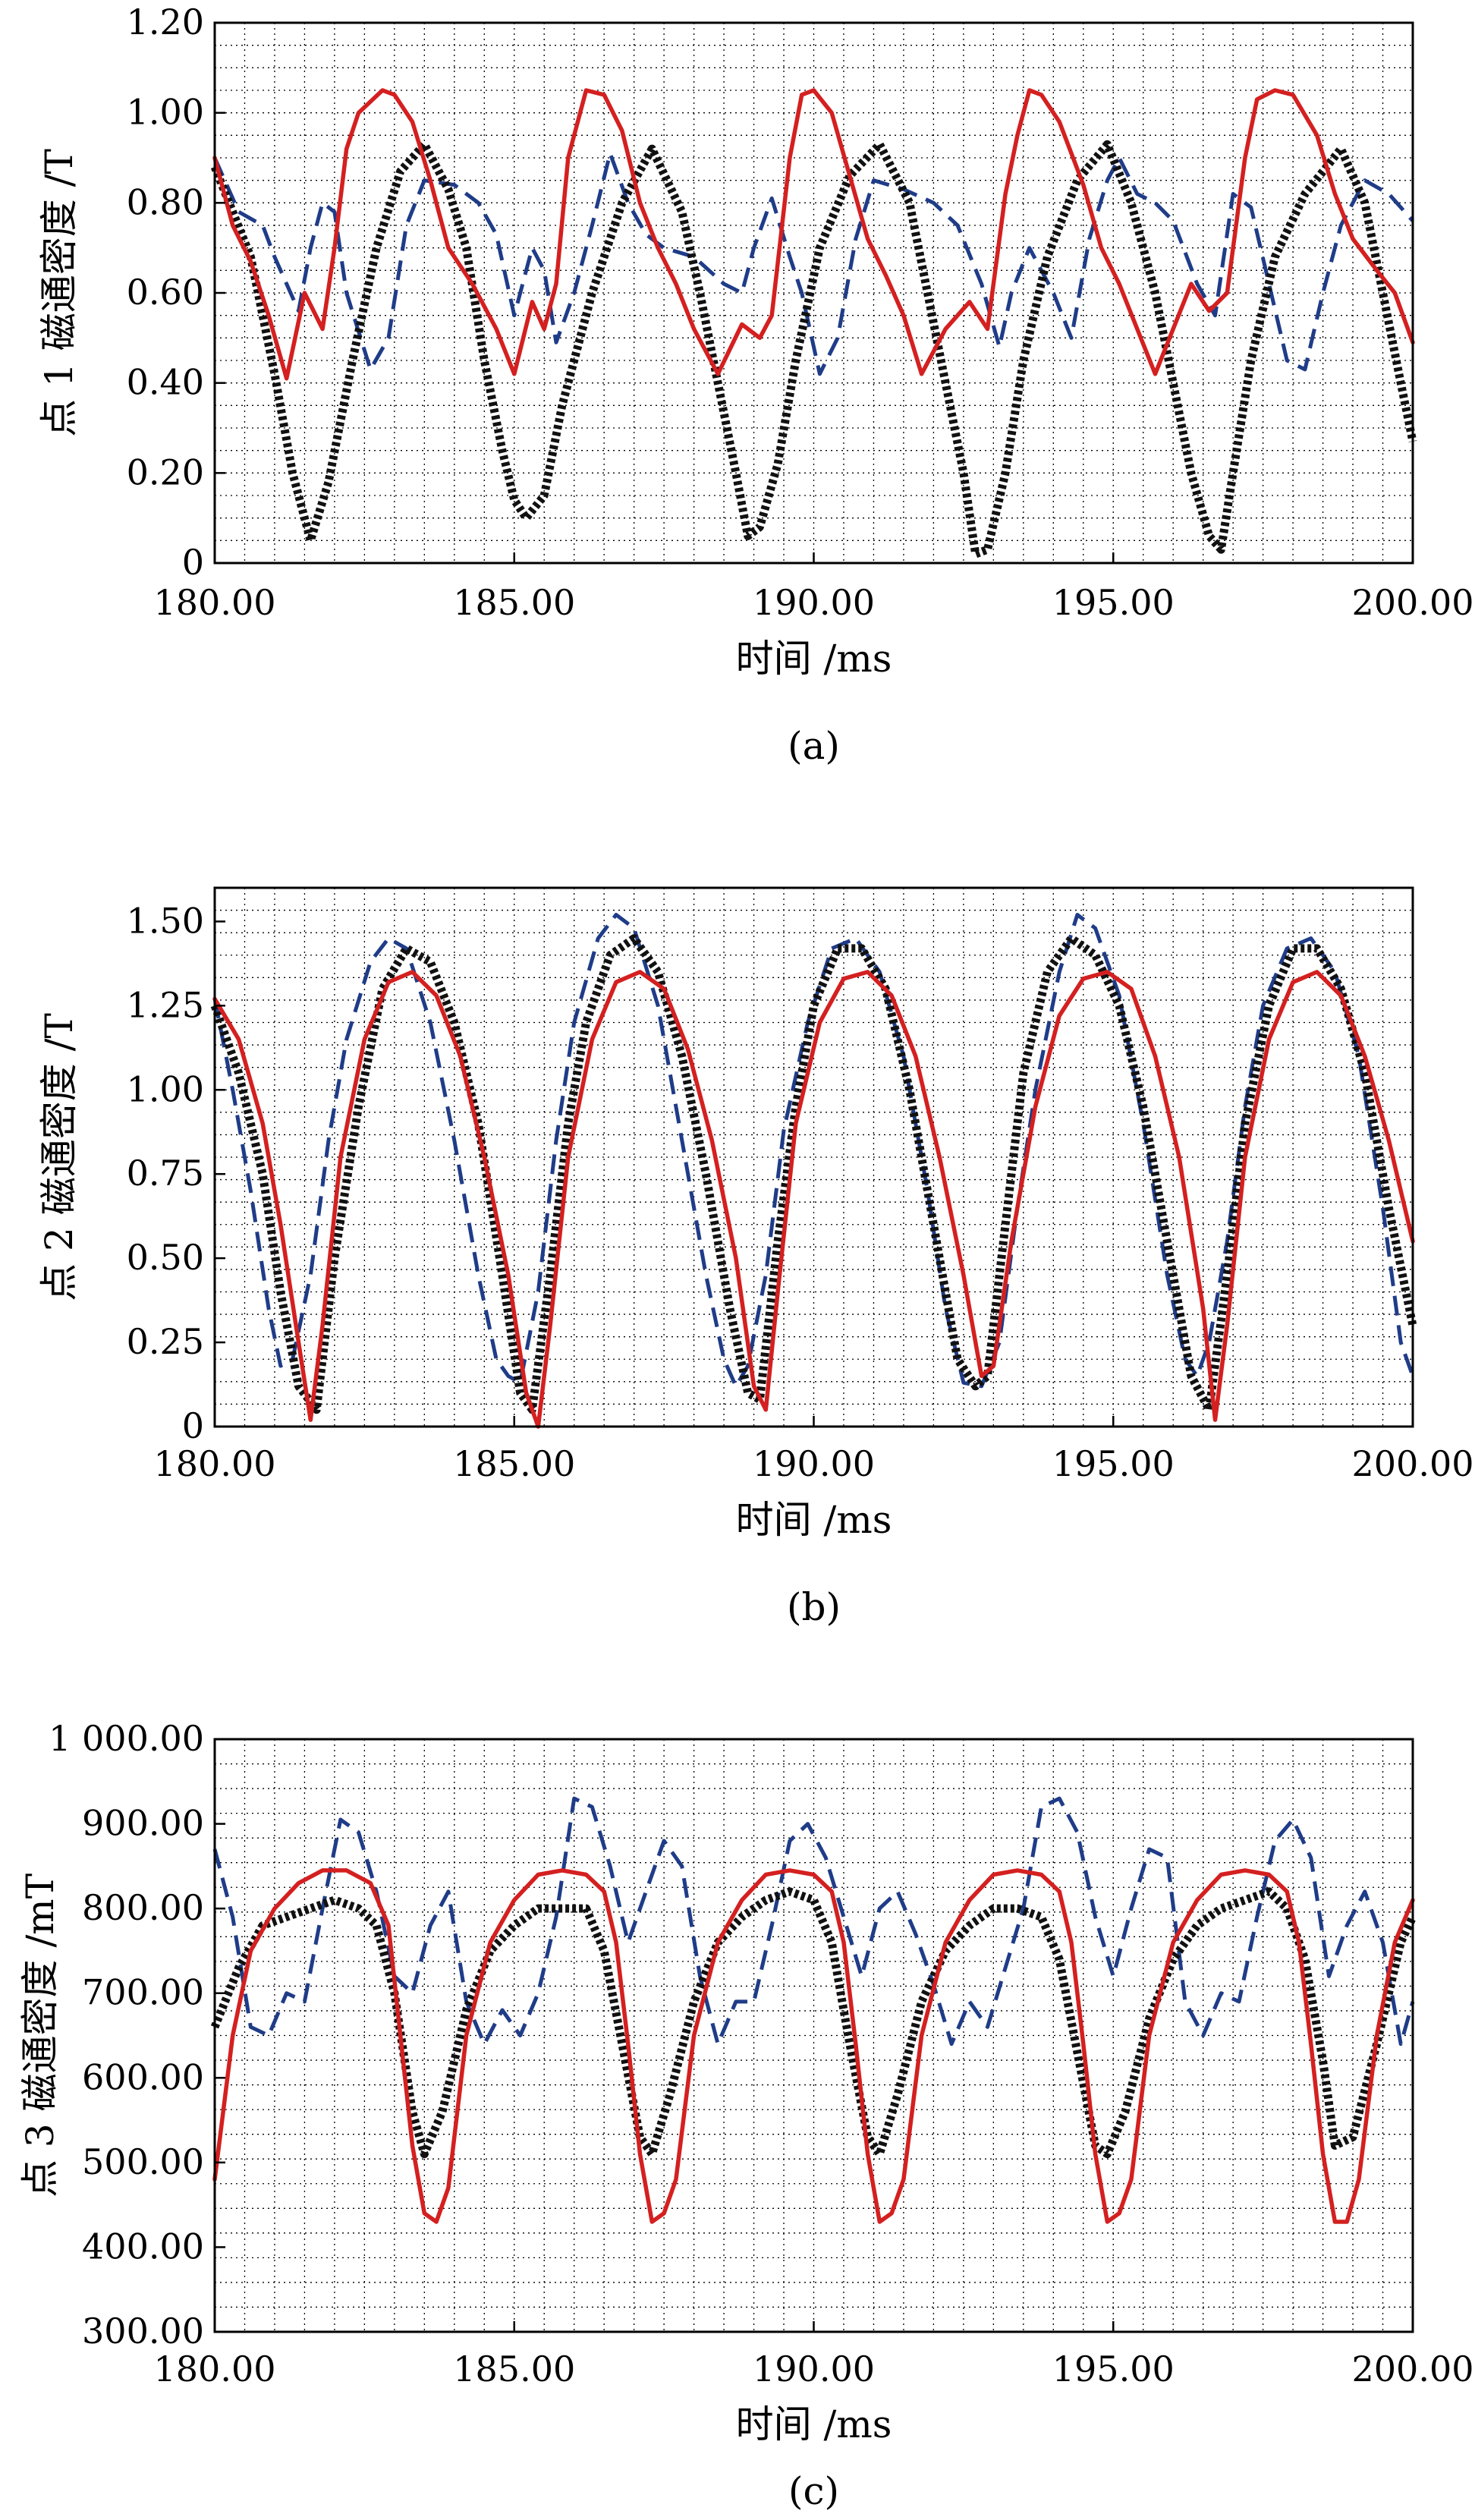  Describe the element at coordinates (59, 293) in the screenshot. I see `y-axis-title: 点 1 磁通密度 /T` at that location.